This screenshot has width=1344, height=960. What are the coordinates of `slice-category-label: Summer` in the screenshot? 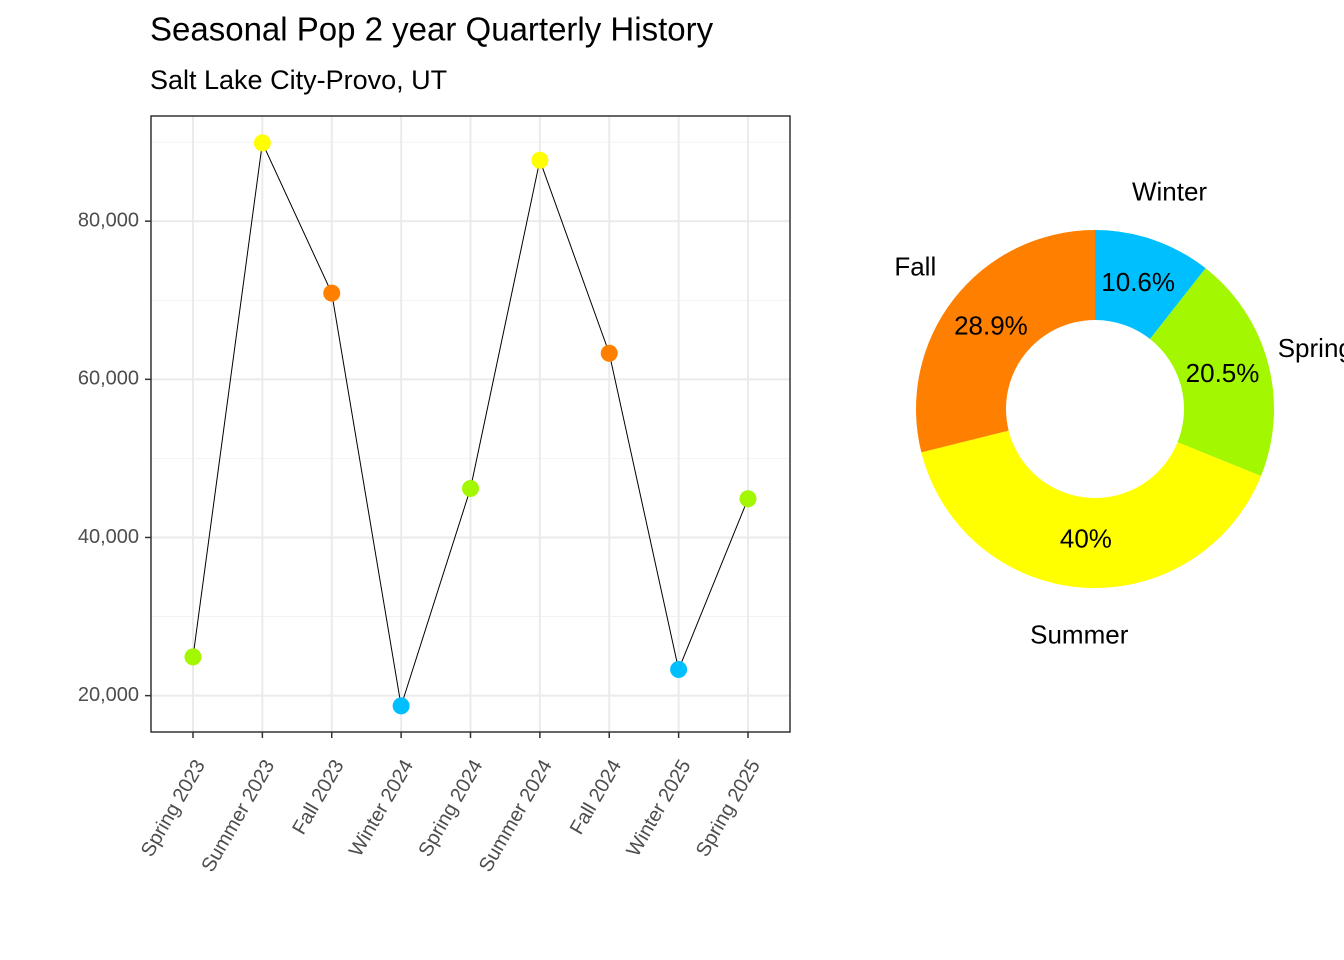 It's located at (1079, 634).